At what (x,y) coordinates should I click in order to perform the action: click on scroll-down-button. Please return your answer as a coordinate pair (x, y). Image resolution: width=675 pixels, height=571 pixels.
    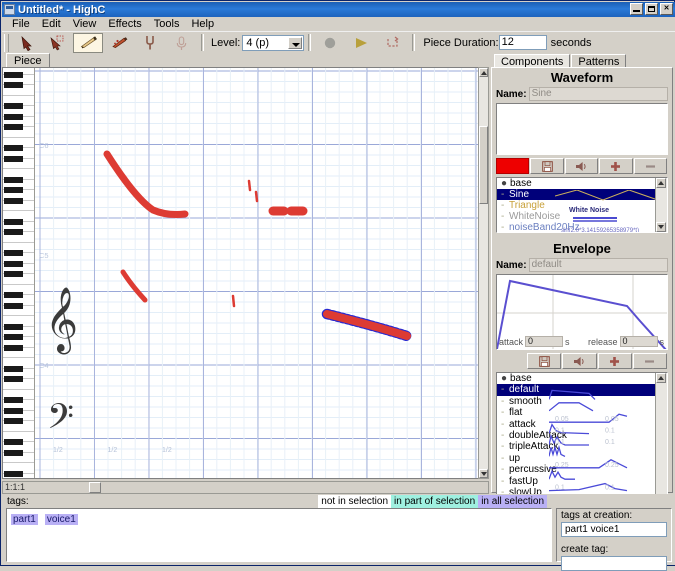
    Looking at the image, I should click on (483, 473).